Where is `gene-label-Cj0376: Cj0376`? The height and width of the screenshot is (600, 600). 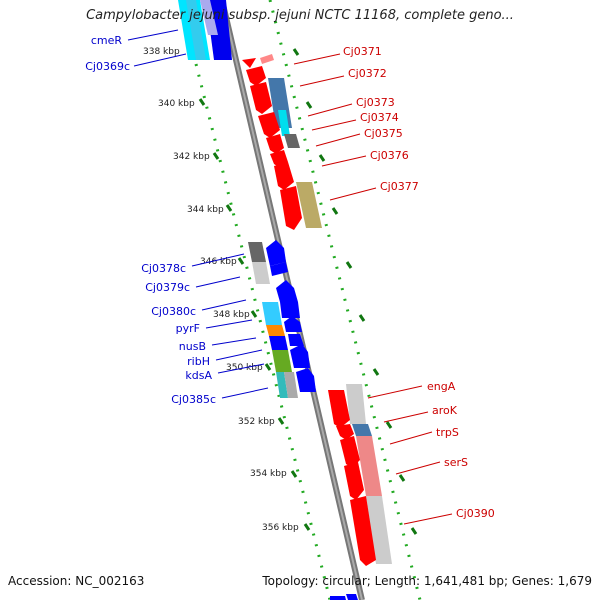 gene-label-Cj0376: Cj0376 is located at coordinates (389, 155).